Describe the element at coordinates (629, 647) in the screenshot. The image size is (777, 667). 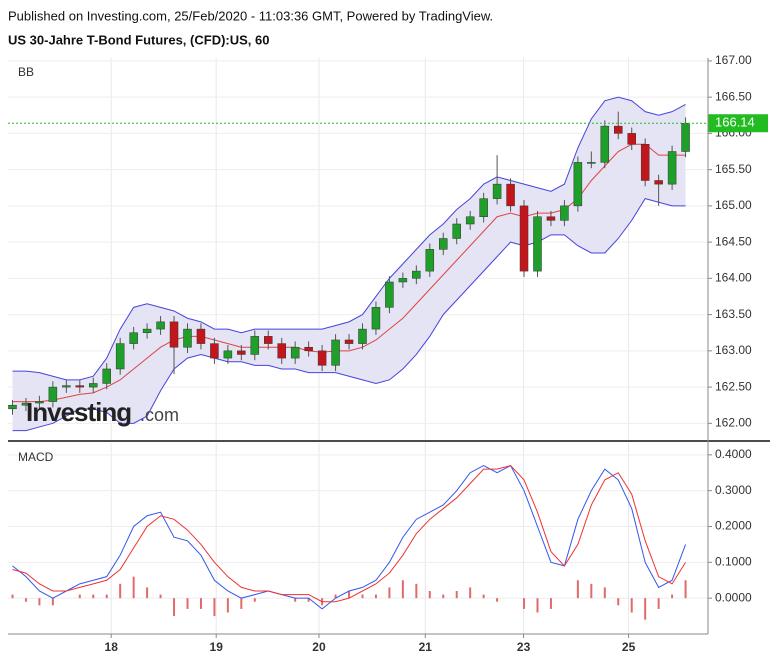
I see `x-tick-label: 25` at that location.